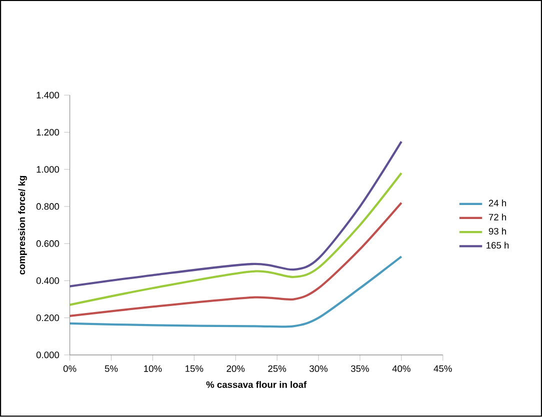  Describe the element at coordinates (48, 206) in the screenshot. I see `y-tick-label: 0.800` at that location.